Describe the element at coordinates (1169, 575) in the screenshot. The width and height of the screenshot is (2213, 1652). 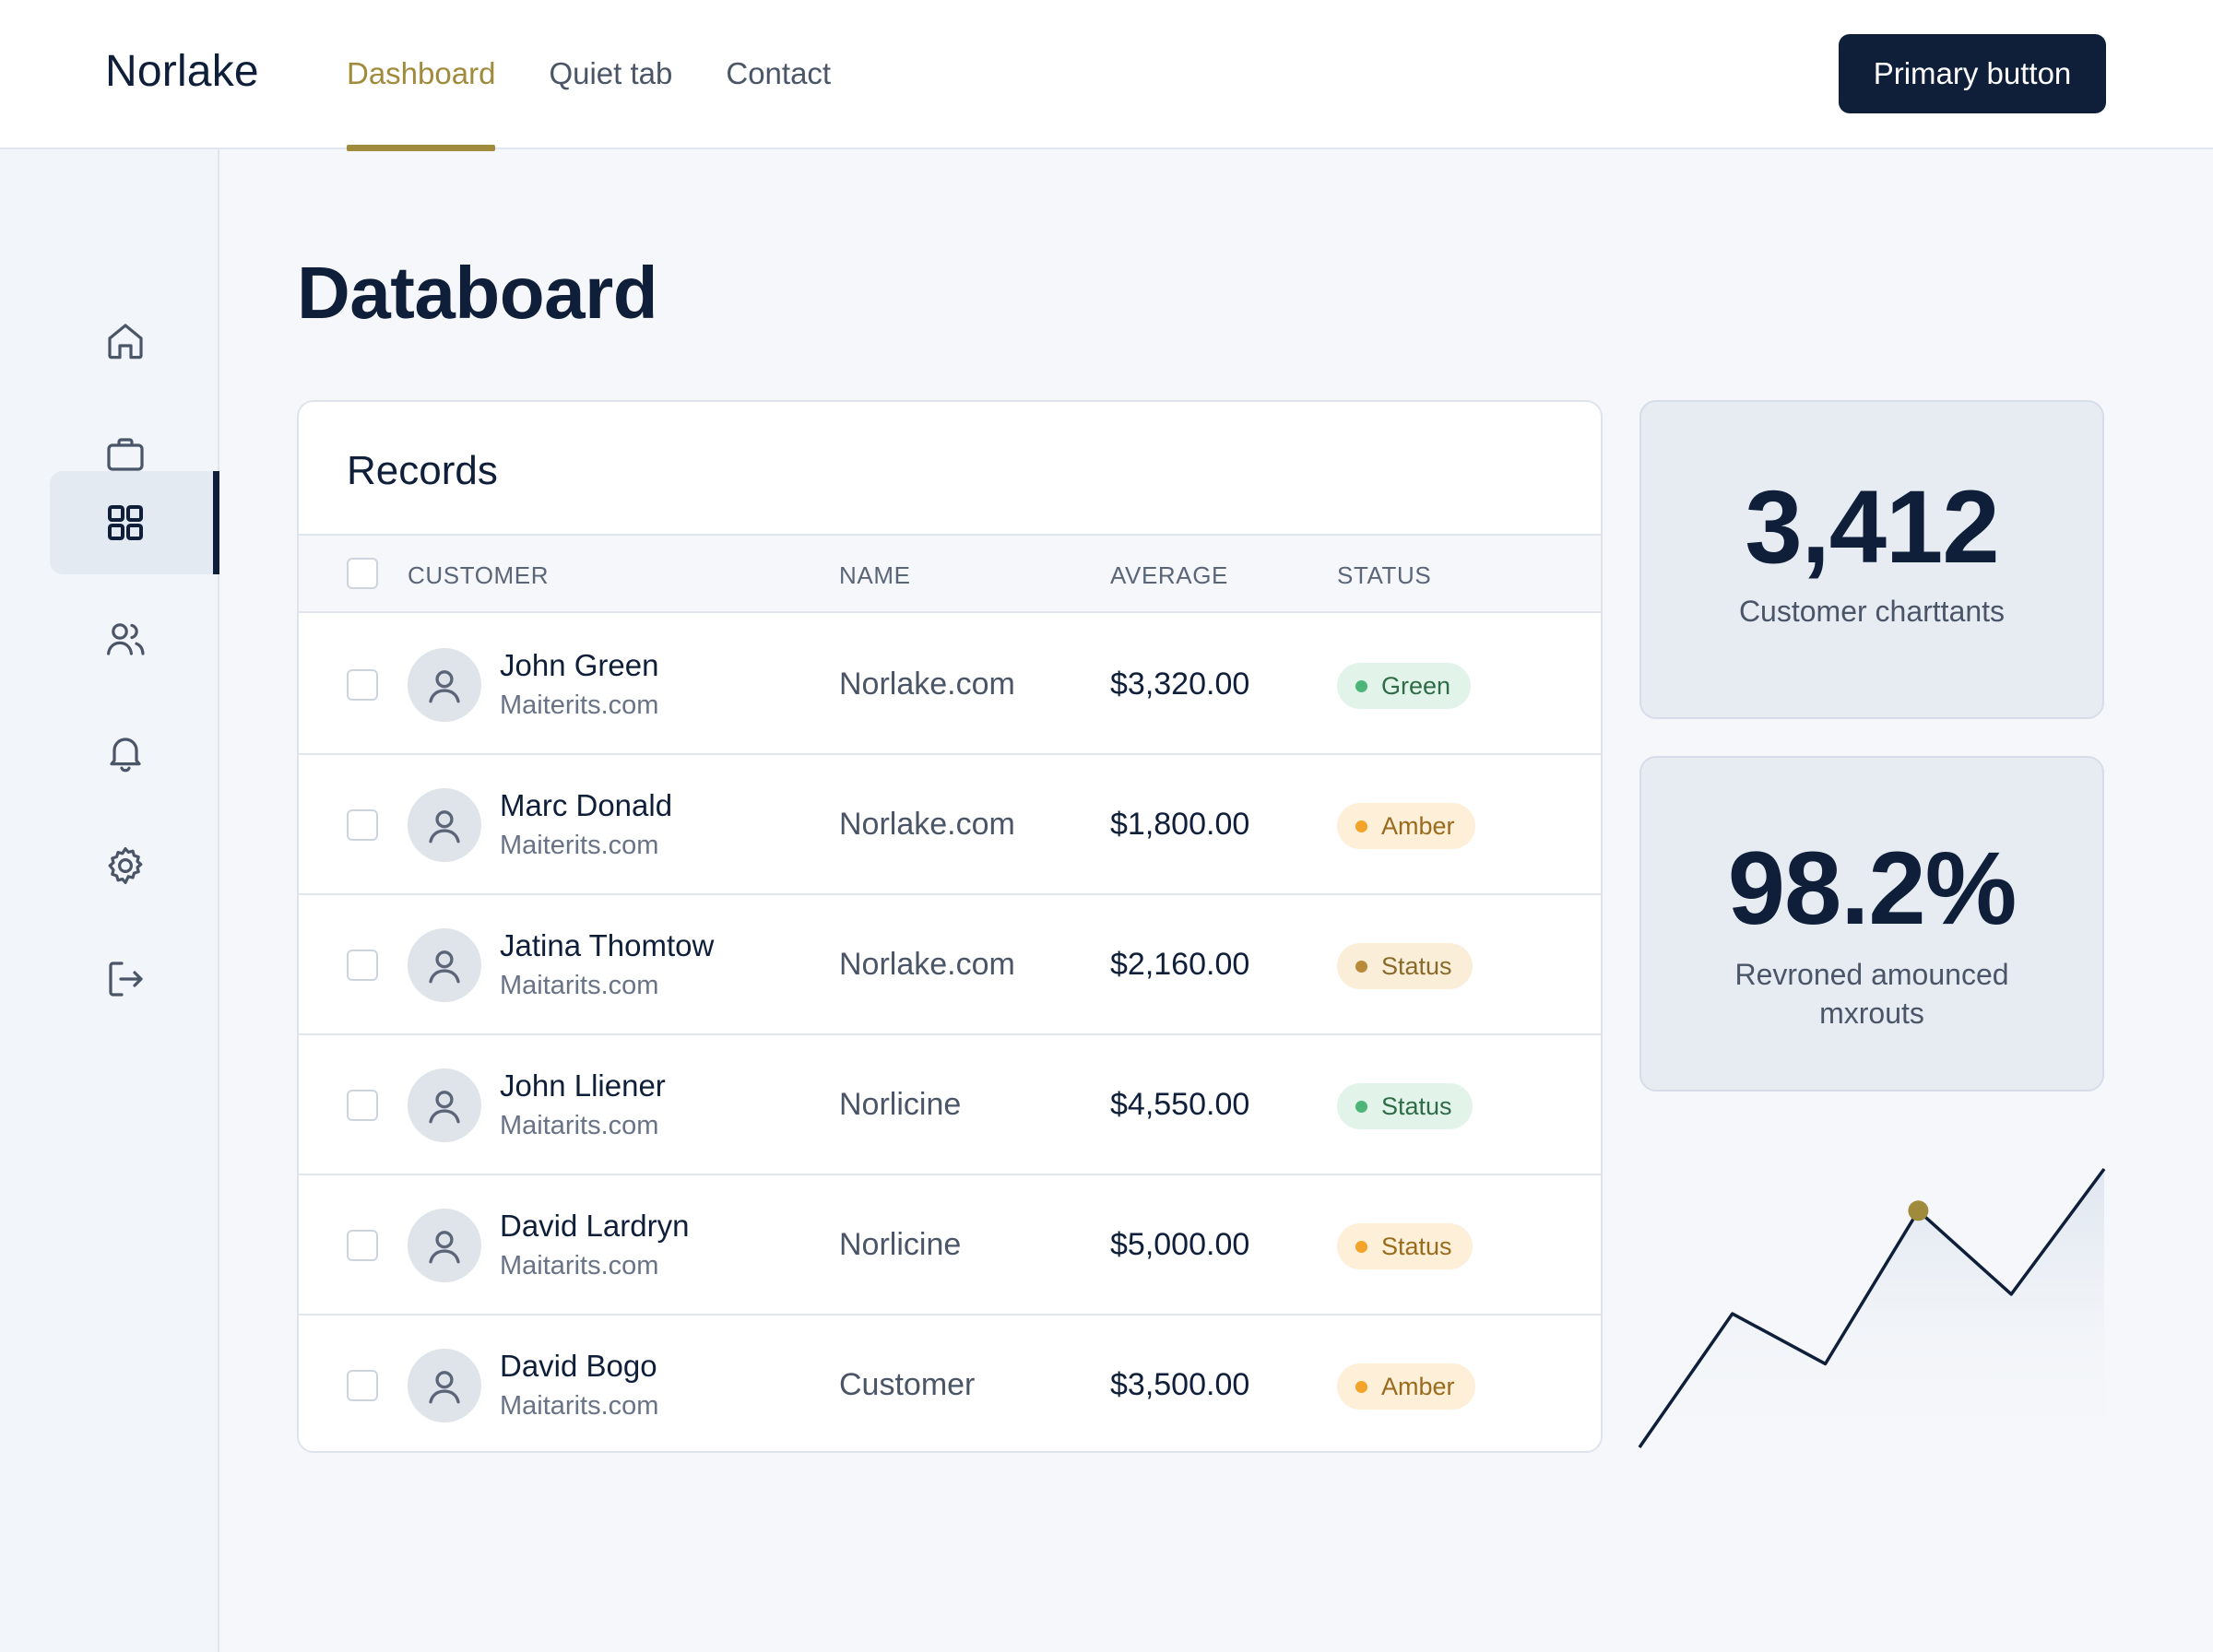
I see `column-header-average: AVERAGE` at that location.